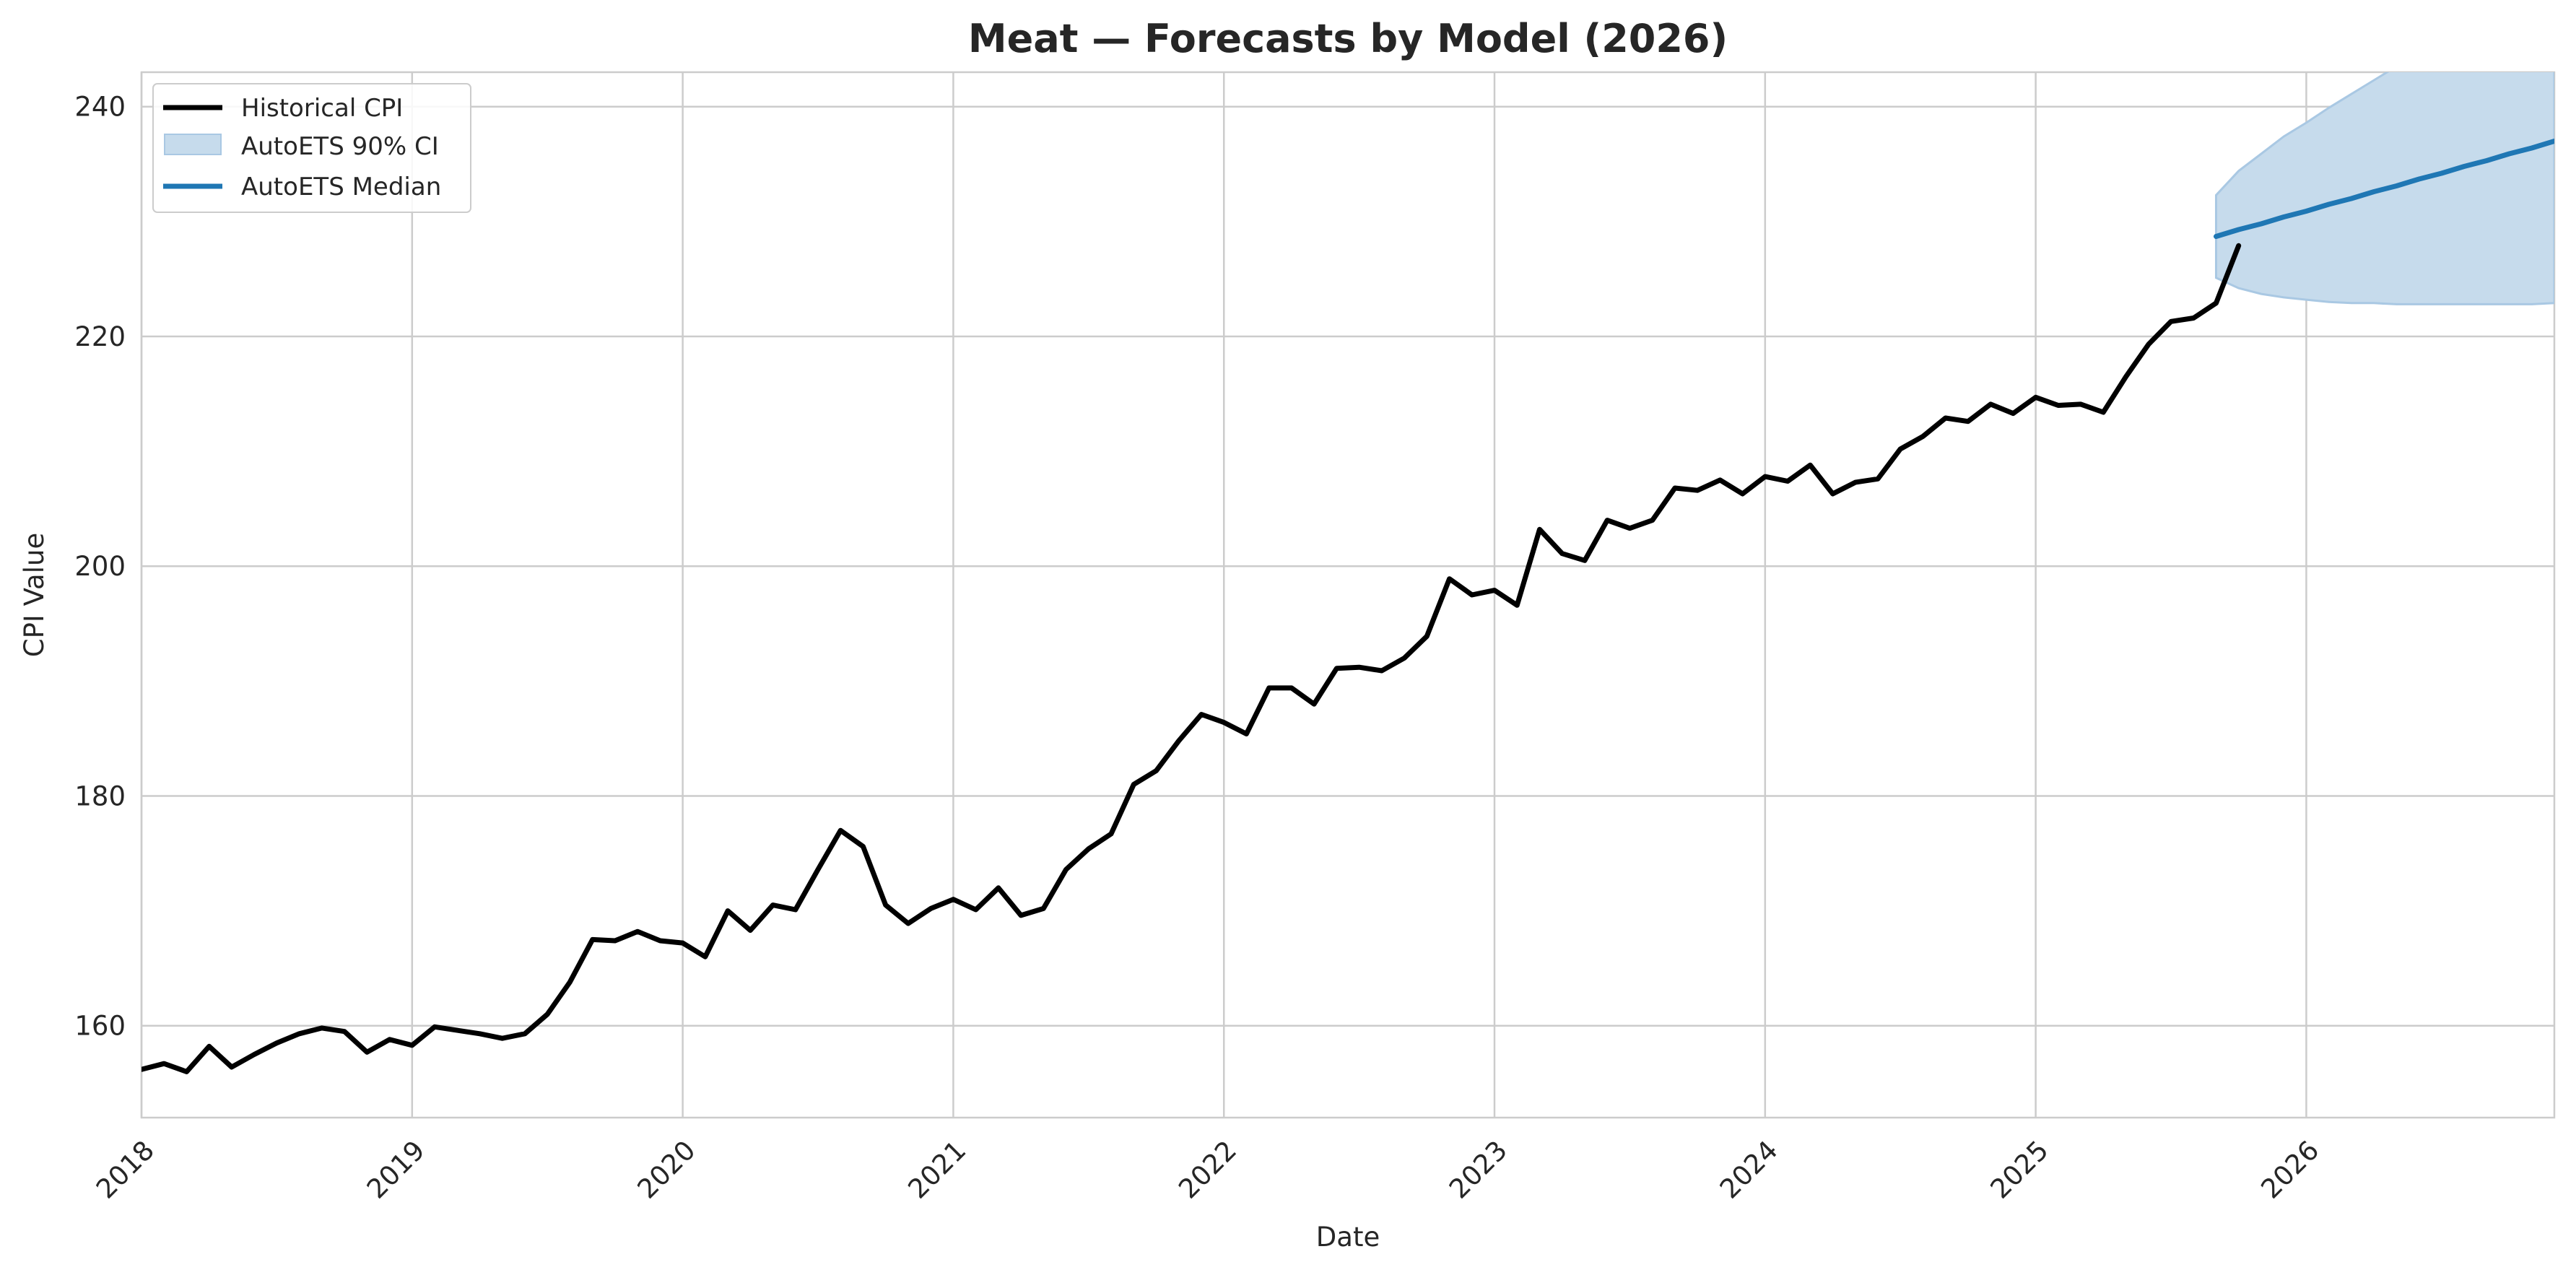 The height and width of the screenshot is (1275, 2576). I want to click on x-tick-label: 2022, so click(1207, 1170).